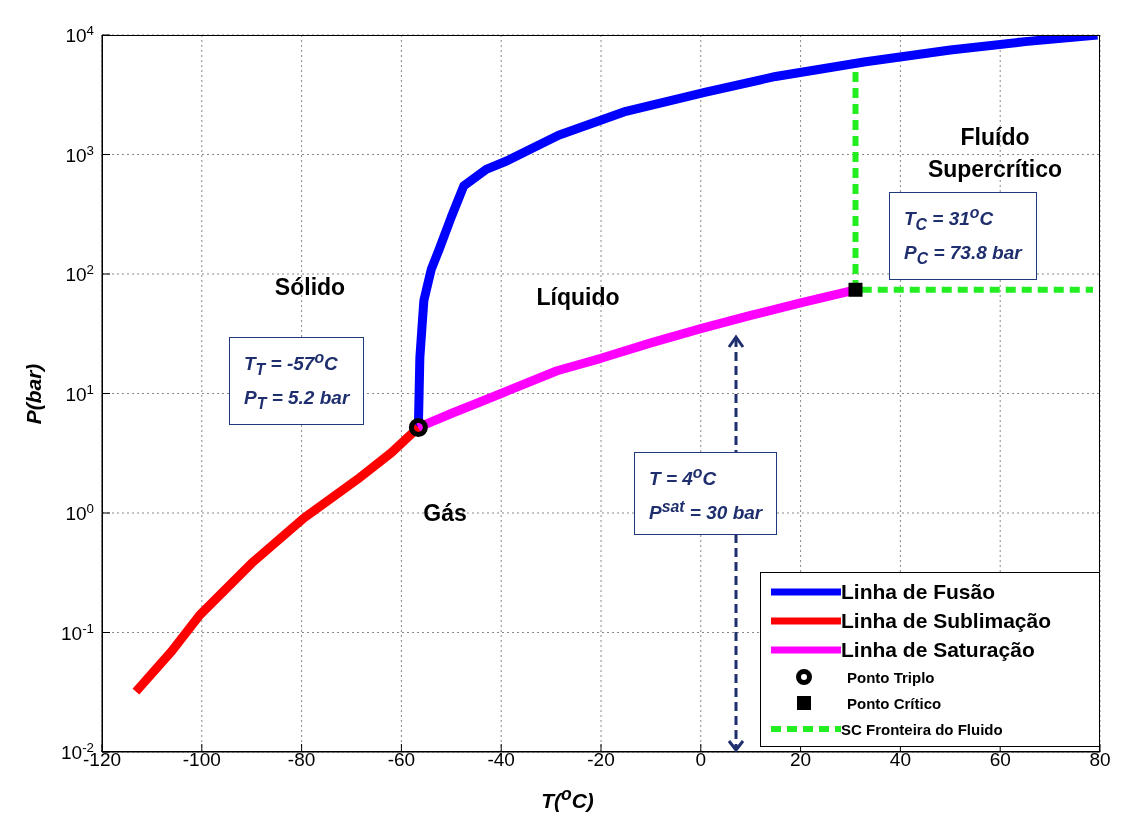 This screenshot has width=1135, height=817. What do you see at coordinates (445, 513) in the screenshot?
I see `annotation: Gás` at bounding box center [445, 513].